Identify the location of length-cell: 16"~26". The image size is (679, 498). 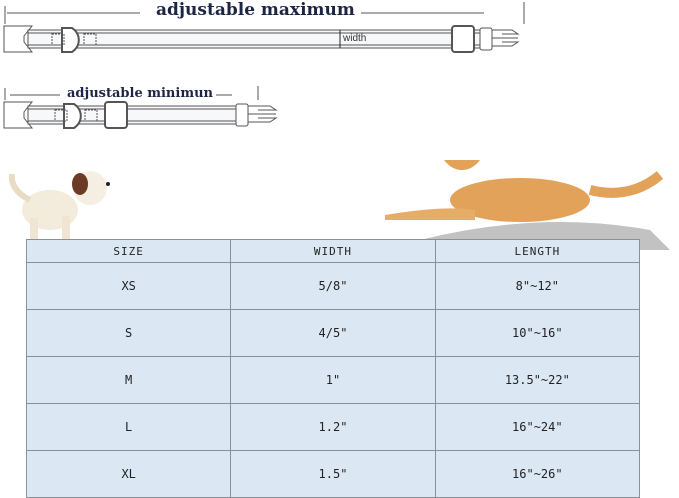
(537, 474).